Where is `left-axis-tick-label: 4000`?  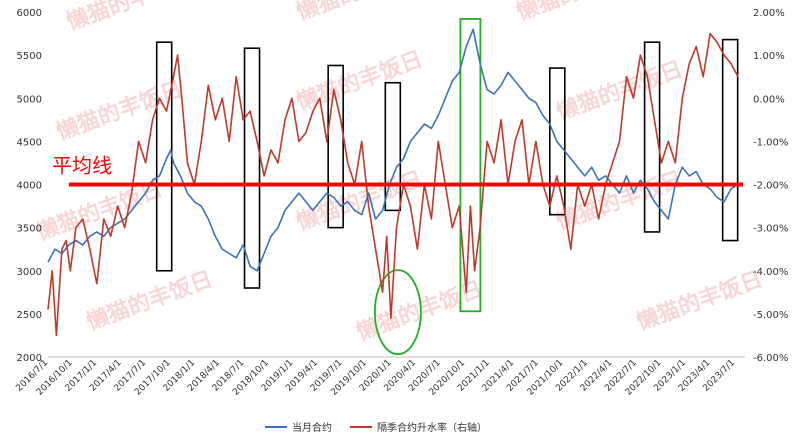 left-axis-tick-label: 4000 is located at coordinates (29, 186).